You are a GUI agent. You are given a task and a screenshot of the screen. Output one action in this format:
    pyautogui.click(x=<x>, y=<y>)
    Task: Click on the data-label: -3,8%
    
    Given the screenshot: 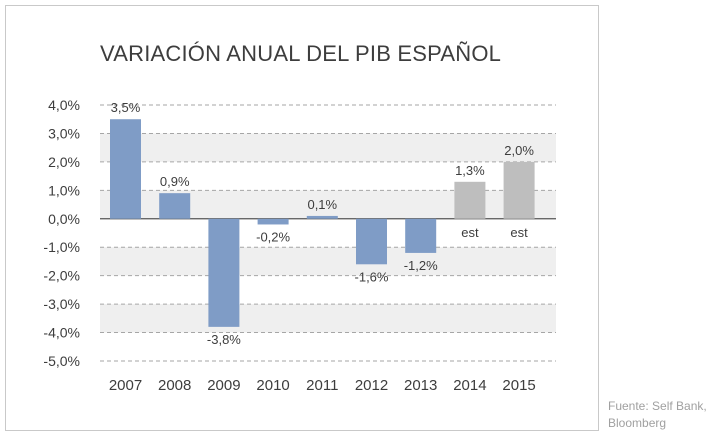 What is the action you would take?
    pyautogui.click(x=224, y=339)
    